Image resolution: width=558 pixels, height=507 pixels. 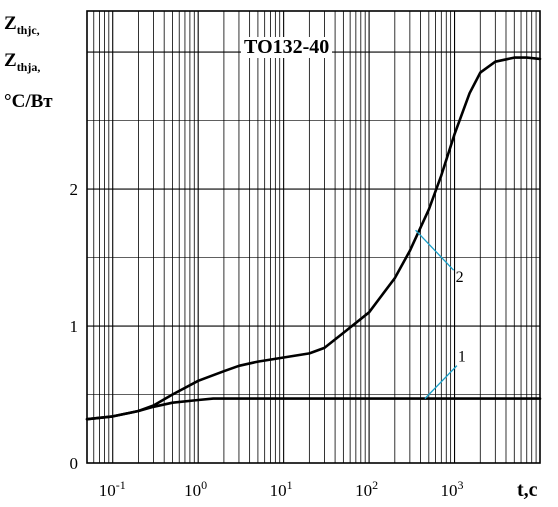 What do you see at coordinates (121, 485) in the screenshot?
I see `x-tick-exponent: -1` at bounding box center [121, 485].